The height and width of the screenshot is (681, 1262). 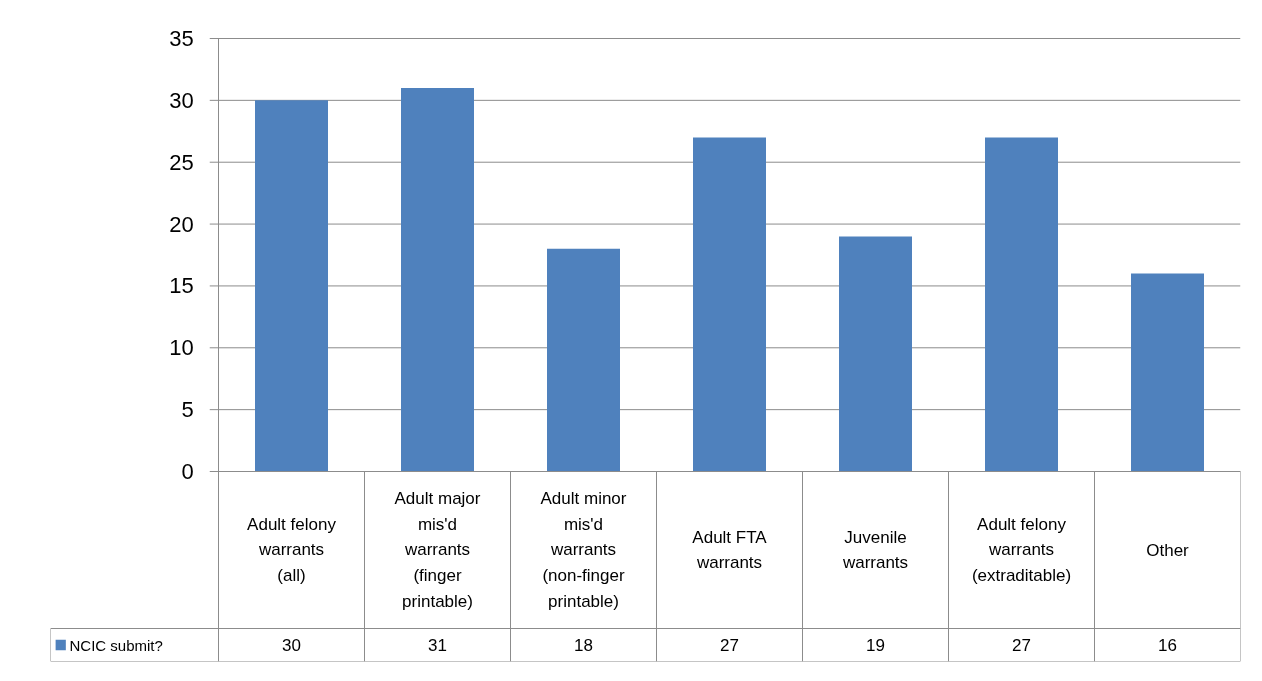 What do you see at coordinates (292, 550) in the screenshot?
I see `x-tick-label: Adult felony warrants (all)` at bounding box center [292, 550].